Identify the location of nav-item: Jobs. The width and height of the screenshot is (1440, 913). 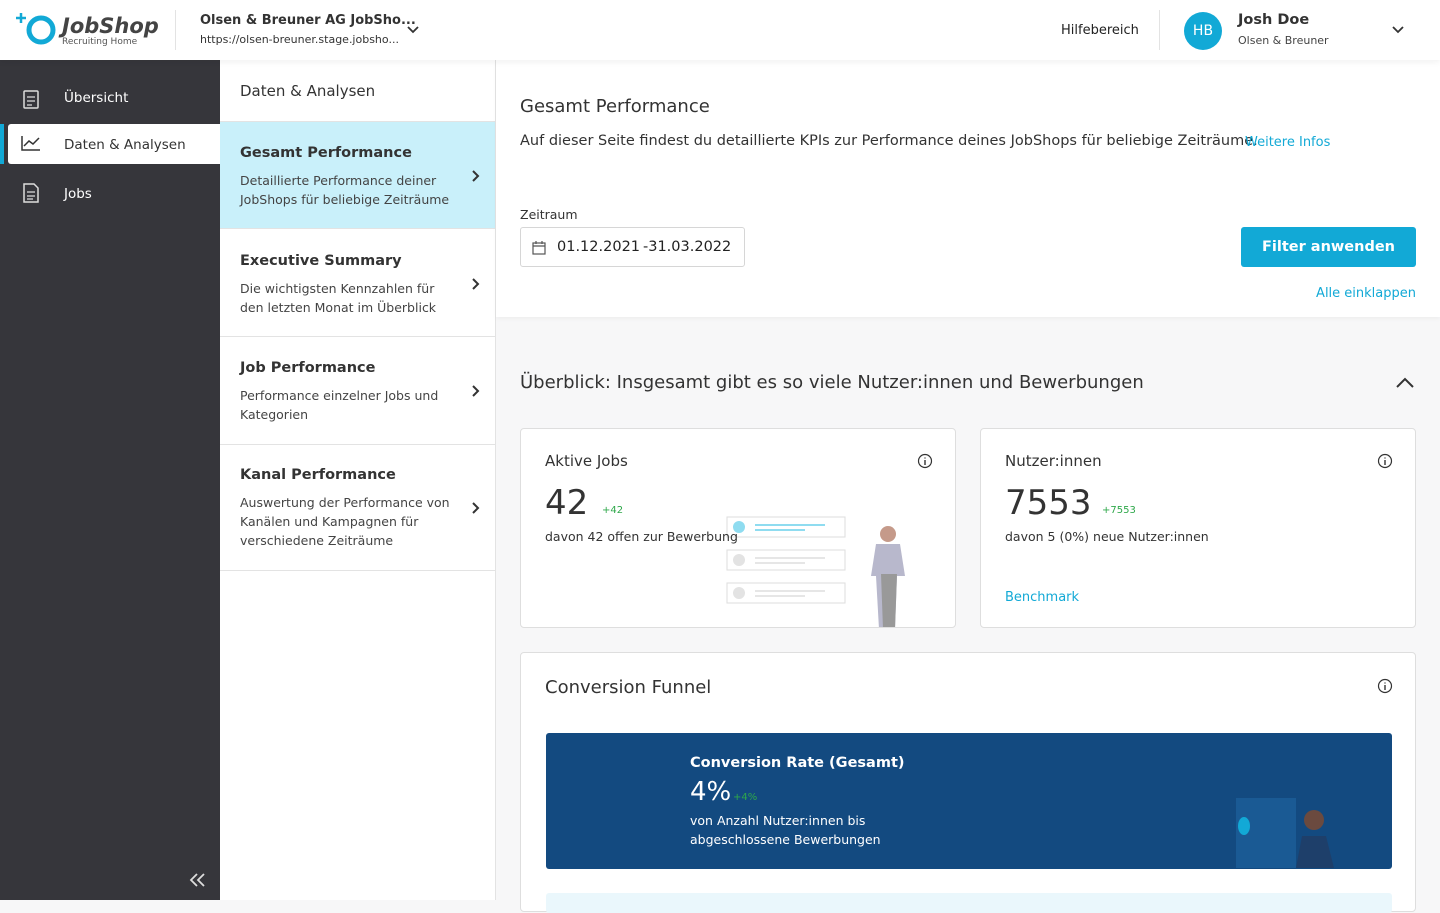
(110, 194).